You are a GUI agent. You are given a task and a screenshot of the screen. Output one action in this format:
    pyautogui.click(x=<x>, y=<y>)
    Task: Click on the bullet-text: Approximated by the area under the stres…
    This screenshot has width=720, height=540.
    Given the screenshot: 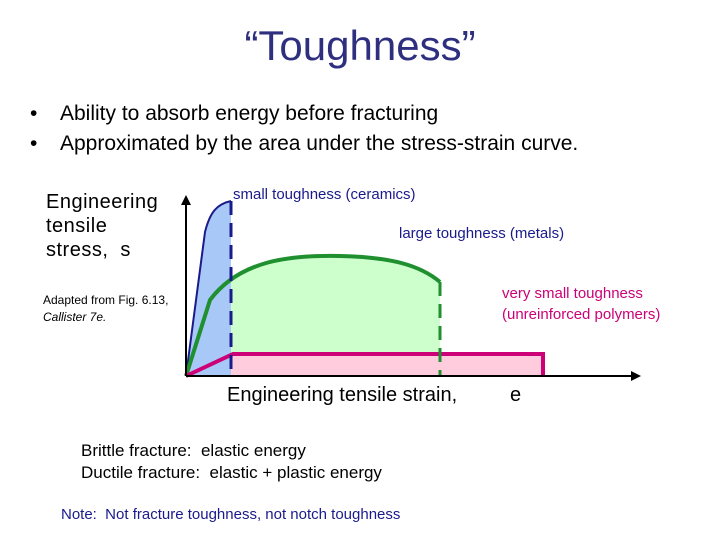 What is the action you would take?
    pyautogui.click(x=319, y=143)
    